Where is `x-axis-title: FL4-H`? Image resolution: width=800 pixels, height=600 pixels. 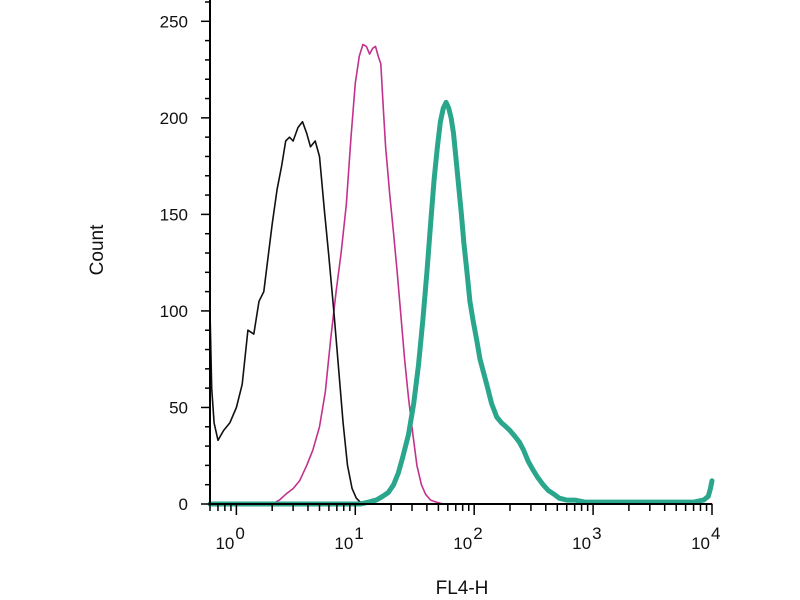 x-axis-title: FL4-H is located at coordinates (462, 588).